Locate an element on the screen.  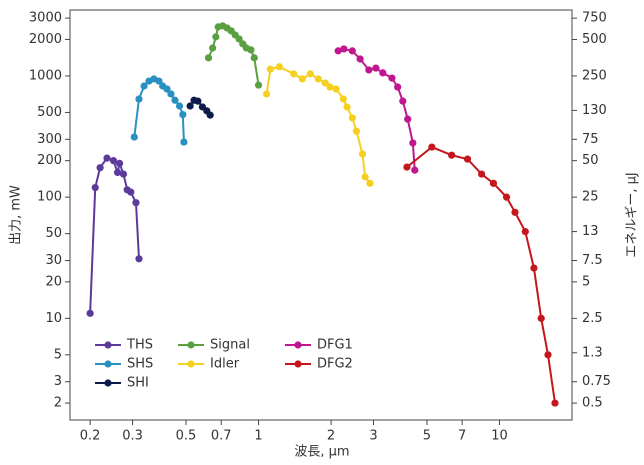
y-tick-label: 20 is located at coordinates (53, 281).